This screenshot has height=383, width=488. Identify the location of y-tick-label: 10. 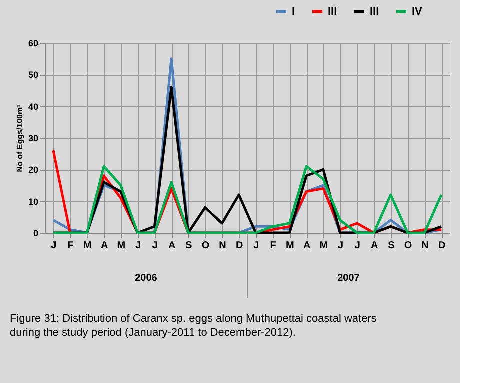
(33, 201).